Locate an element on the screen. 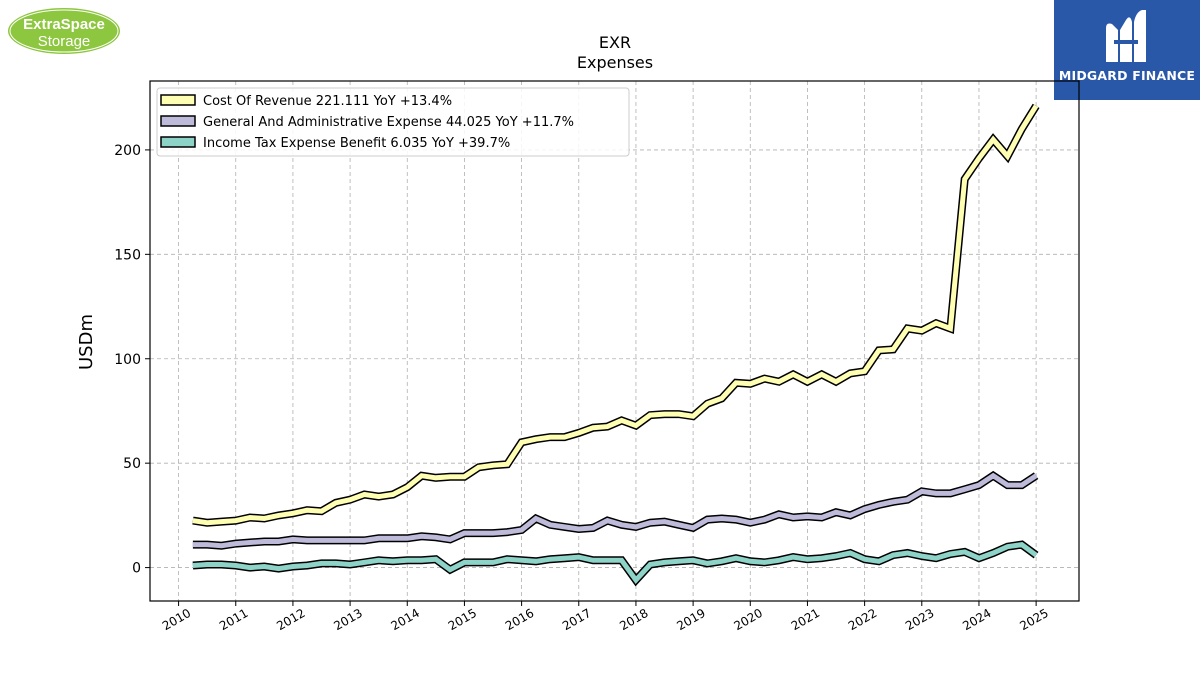 The width and height of the screenshot is (1200, 675). logo-text-line1: ExtraSpace is located at coordinates (64, 24).